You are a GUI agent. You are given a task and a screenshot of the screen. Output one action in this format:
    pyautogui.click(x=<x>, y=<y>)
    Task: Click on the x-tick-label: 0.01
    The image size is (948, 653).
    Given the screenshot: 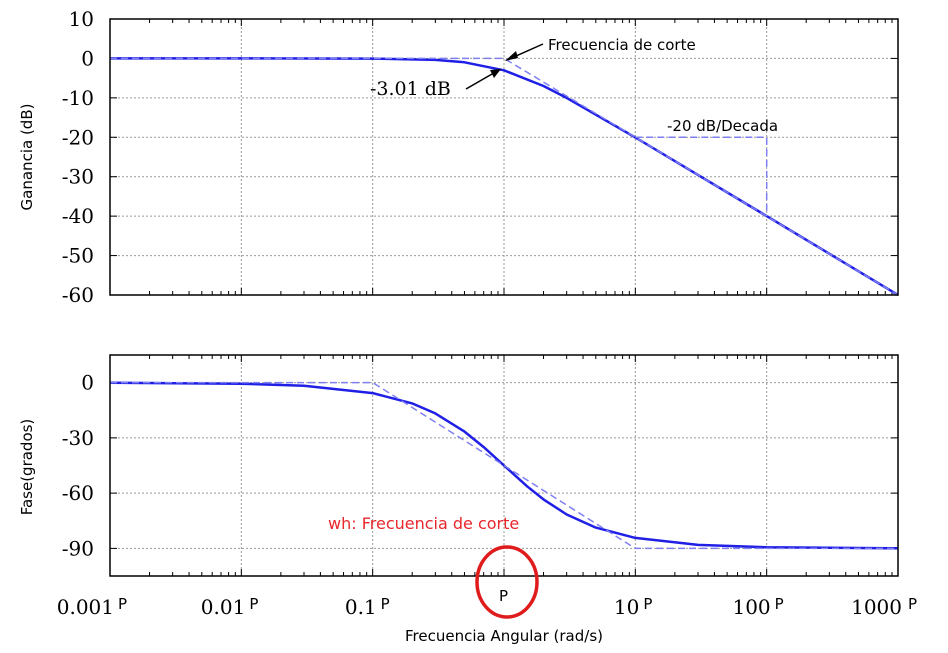 What is the action you would take?
    pyautogui.click(x=223, y=607)
    